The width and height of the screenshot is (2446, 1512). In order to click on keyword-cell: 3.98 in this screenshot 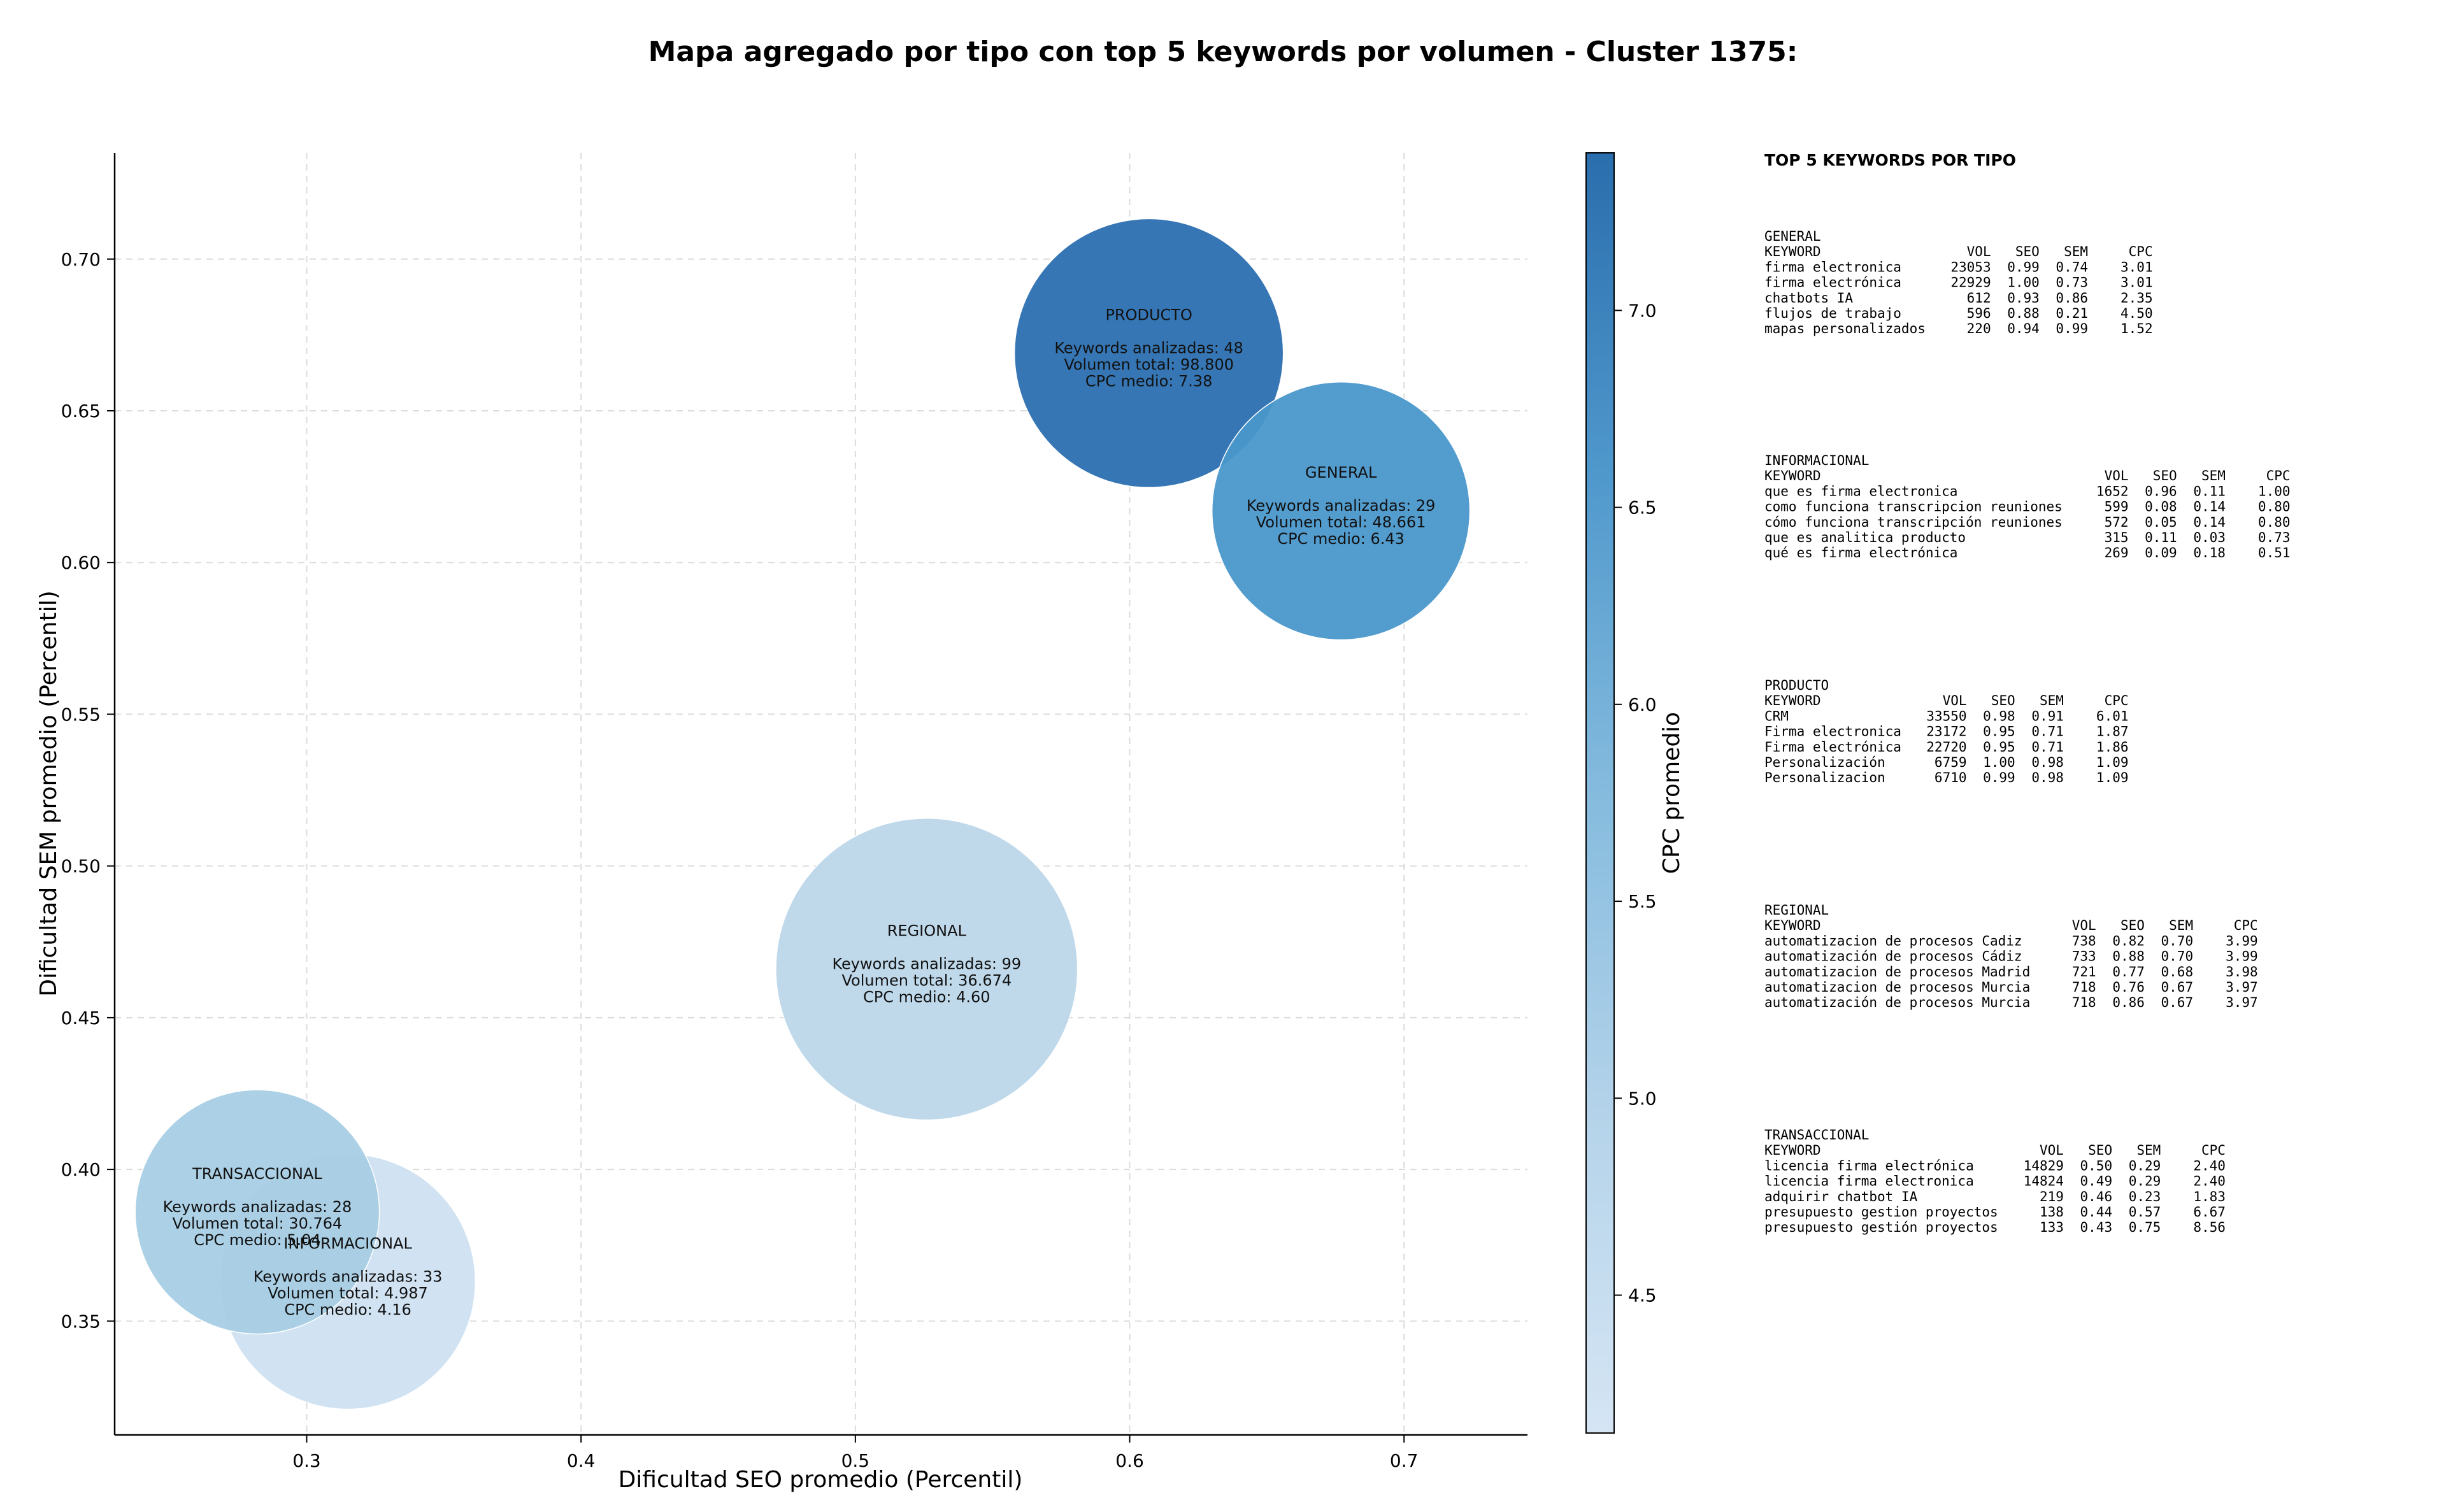, I will do `click(2242, 972)`.